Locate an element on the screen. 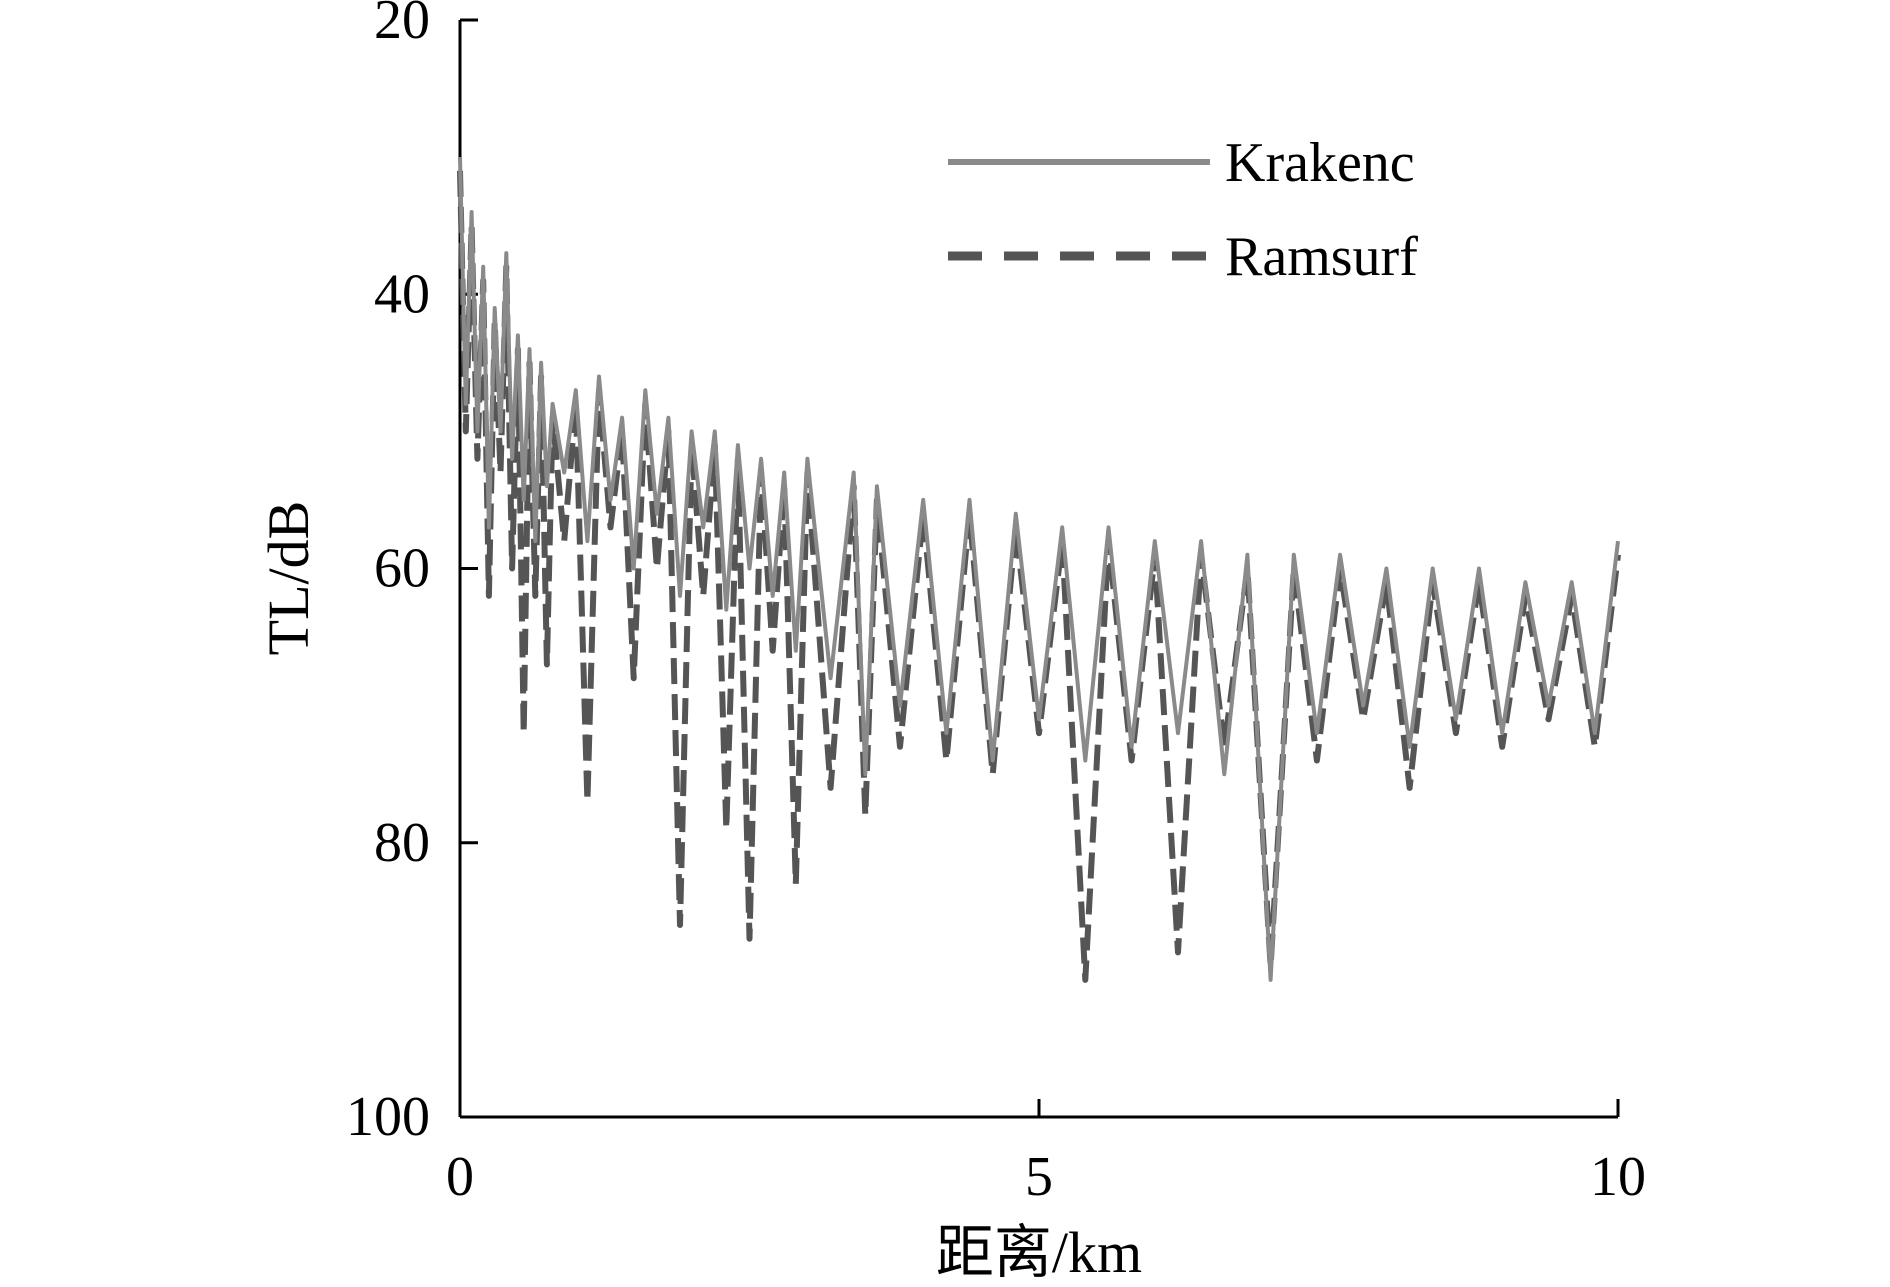  y-axis-label: TL/dB is located at coordinates (288, 578).